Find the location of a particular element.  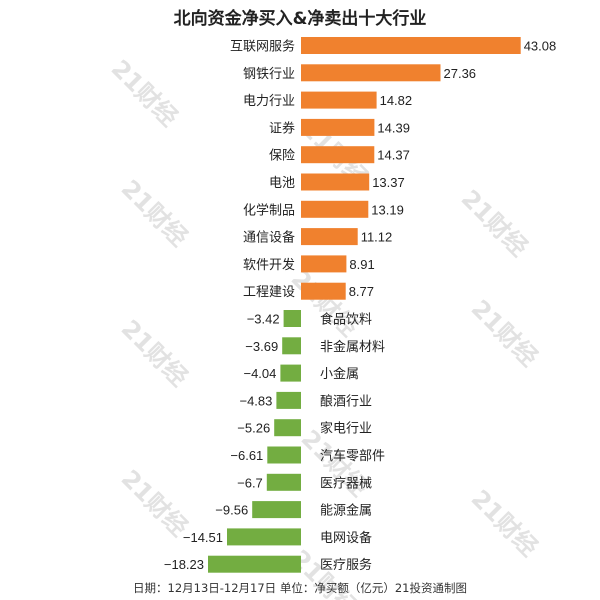

category-label: 钢铁行业 is located at coordinates (269, 74).